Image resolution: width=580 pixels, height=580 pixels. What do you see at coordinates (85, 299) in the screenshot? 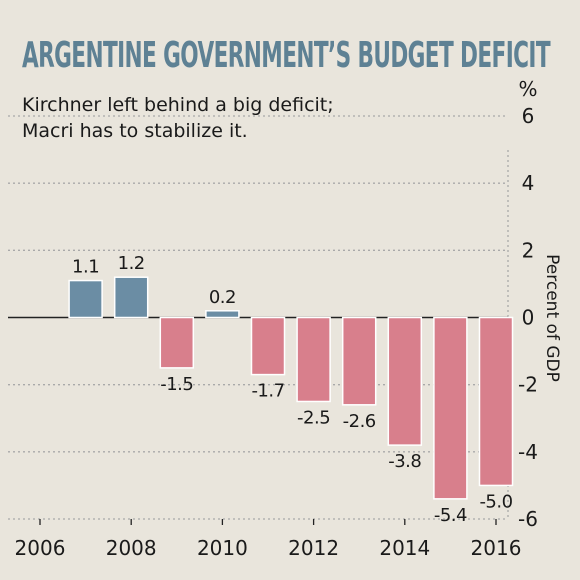
I see `bar-2007` at bounding box center [85, 299].